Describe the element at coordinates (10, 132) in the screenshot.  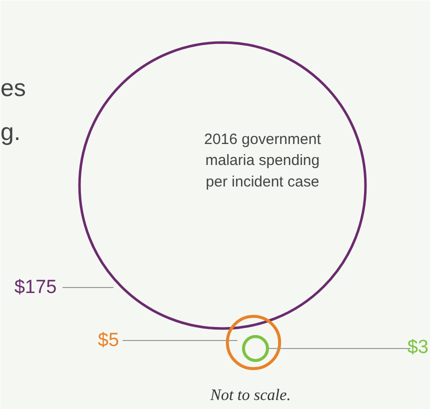
I see `text: g.` at that location.